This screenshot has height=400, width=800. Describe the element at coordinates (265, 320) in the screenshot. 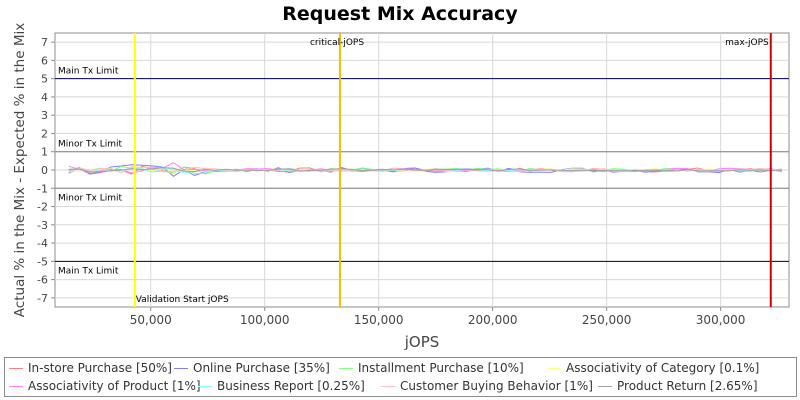

I see `x-tick-label: 100,000` at that location.